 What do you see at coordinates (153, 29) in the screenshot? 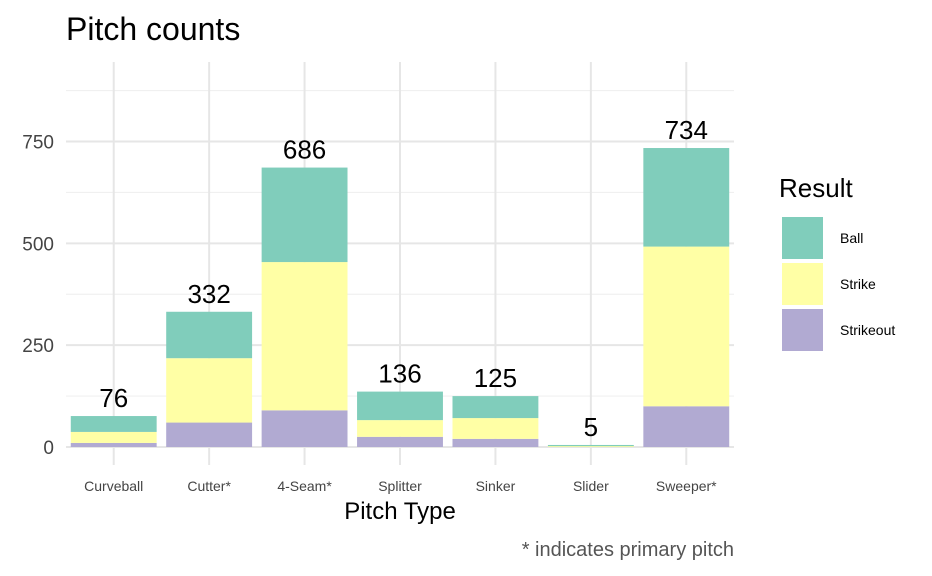
I see `chart-title: Pitch counts` at bounding box center [153, 29].